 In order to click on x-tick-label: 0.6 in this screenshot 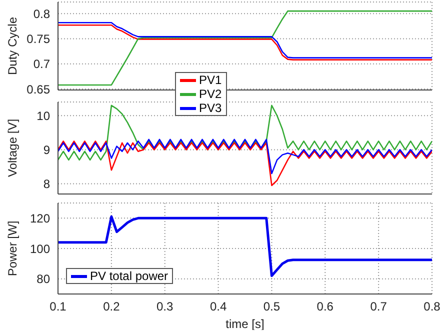, I will do `click(325, 307)`.